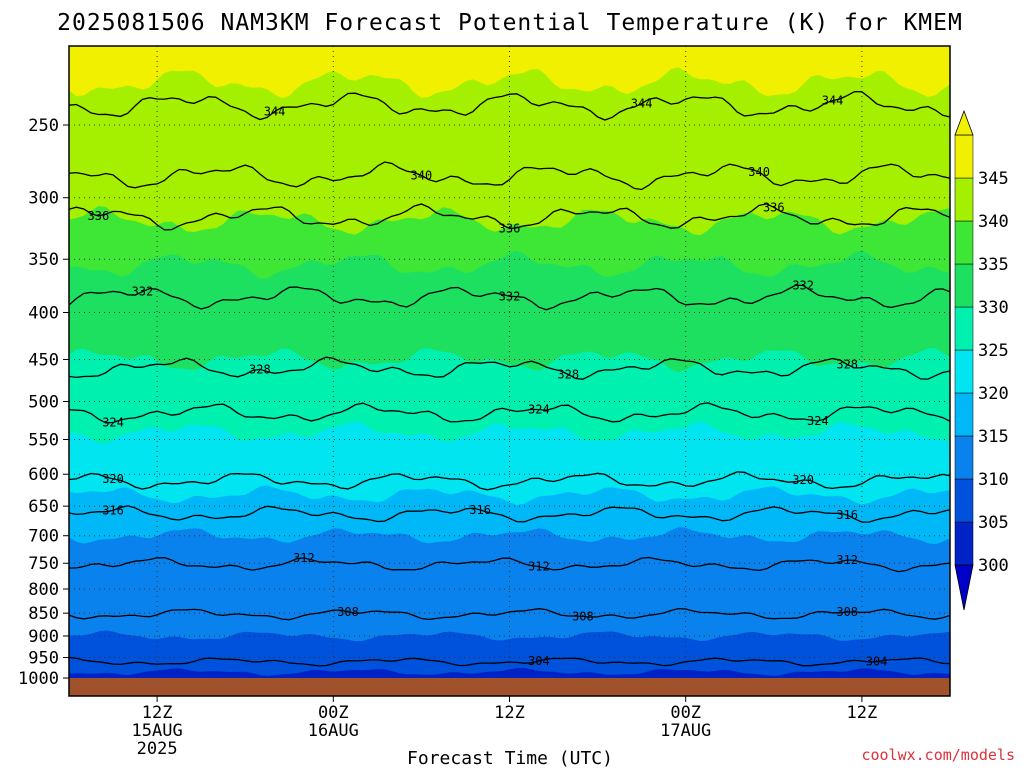 The height and width of the screenshot is (768, 1024). What do you see at coordinates (993, 523) in the screenshot?
I see `colorbar-label: 305` at bounding box center [993, 523].